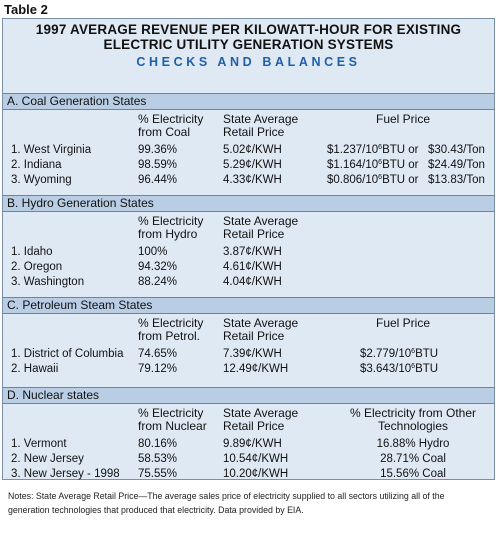  I want to click on col-header-pct: % Electricity from Nuclear, so click(172, 419).